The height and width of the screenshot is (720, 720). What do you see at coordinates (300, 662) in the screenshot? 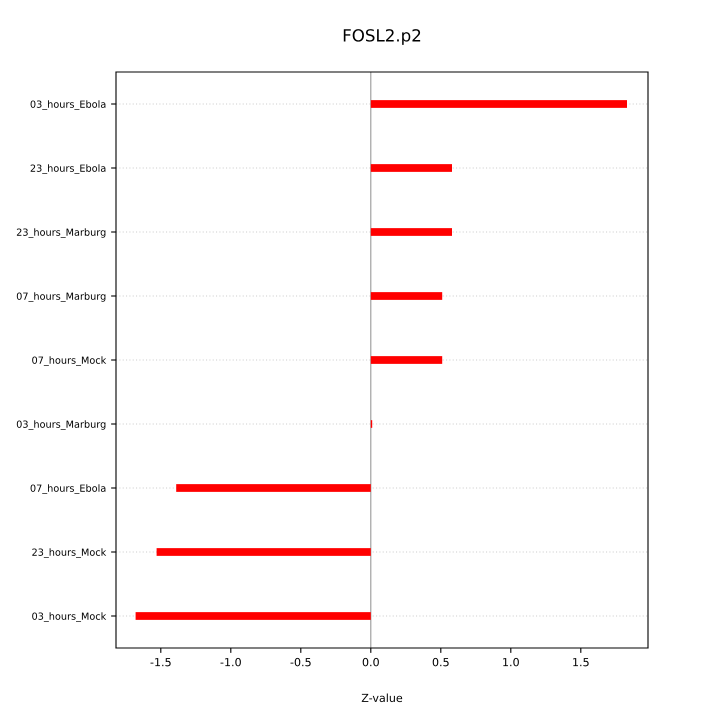
I see `x-tick-label: -0.5` at bounding box center [300, 662].